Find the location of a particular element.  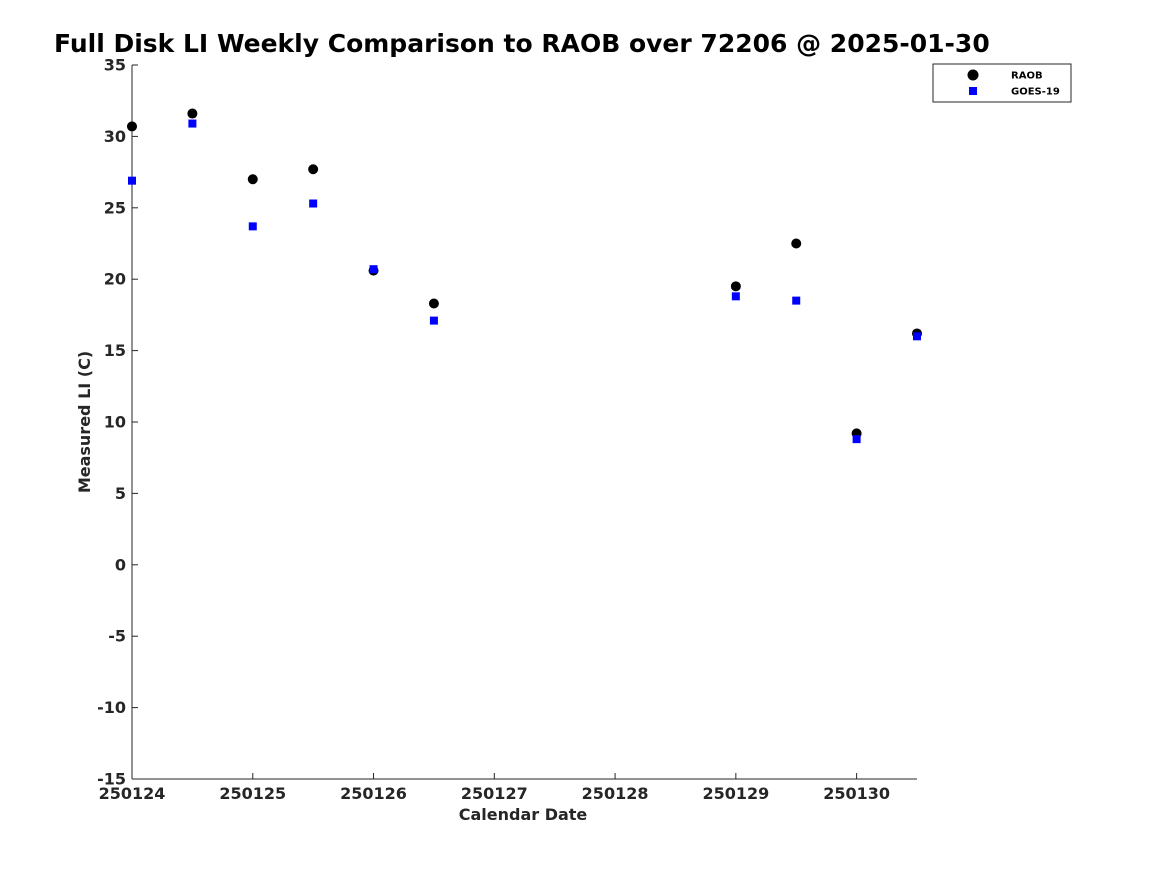

y-tick-label: 5 is located at coordinates (120, 493).